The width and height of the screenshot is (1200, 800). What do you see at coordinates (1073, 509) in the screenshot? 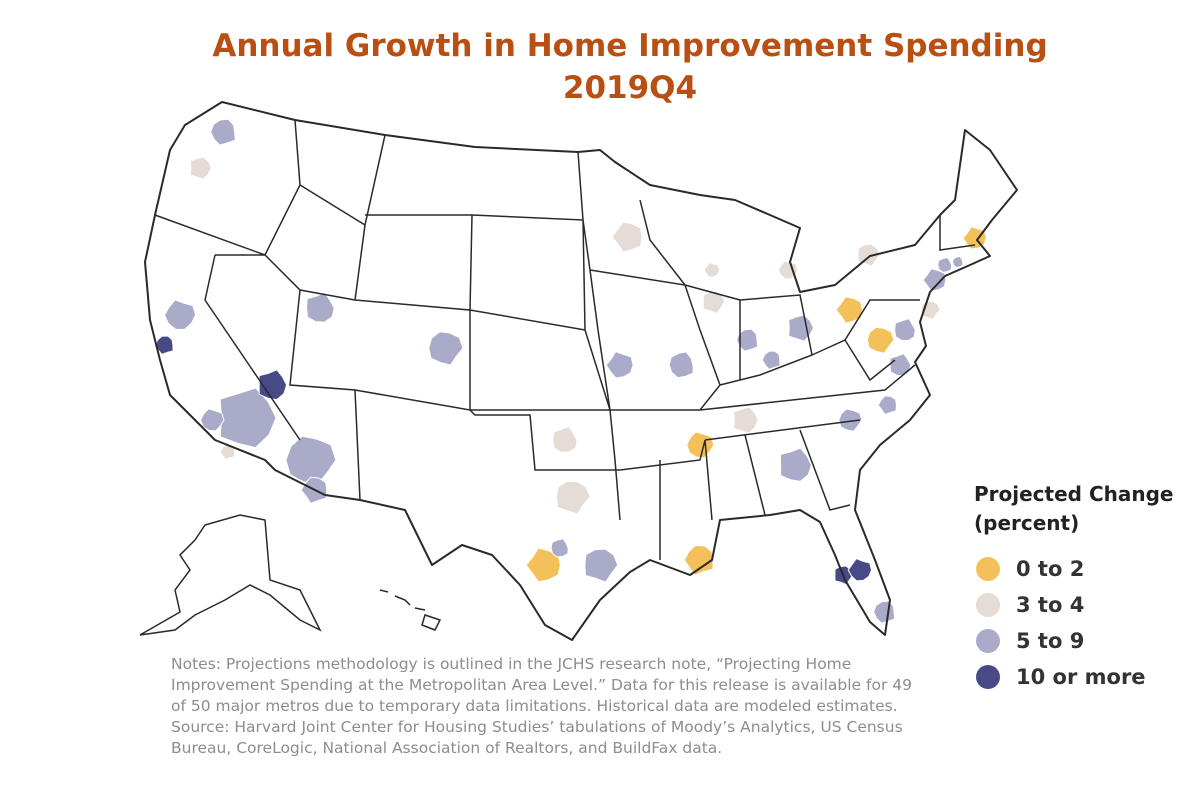
I see `legend-title: Projected Change (percent)` at bounding box center [1073, 509].